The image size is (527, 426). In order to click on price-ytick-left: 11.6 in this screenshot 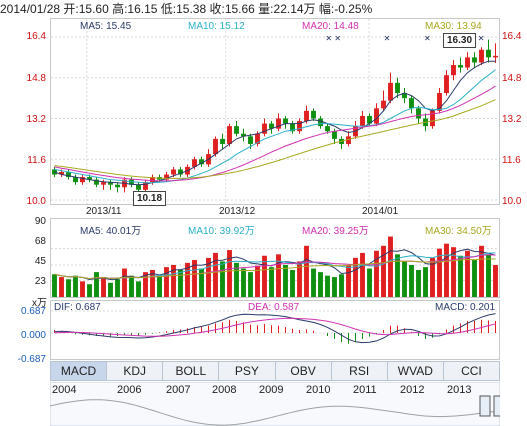, I will do `click(36, 160)`.